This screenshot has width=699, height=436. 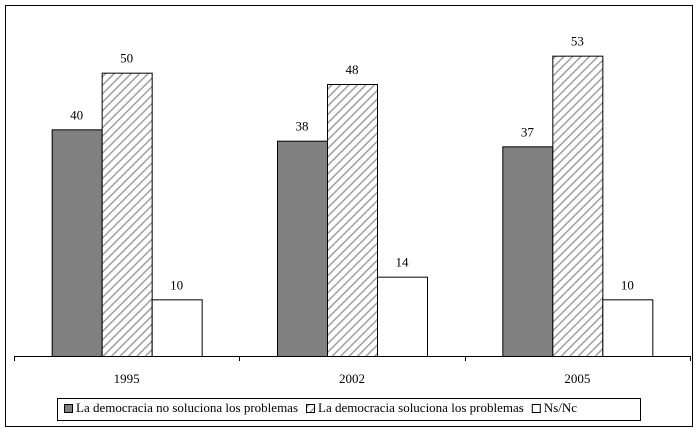 I want to click on legend-label: Ns/Nc, so click(x=560, y=407).